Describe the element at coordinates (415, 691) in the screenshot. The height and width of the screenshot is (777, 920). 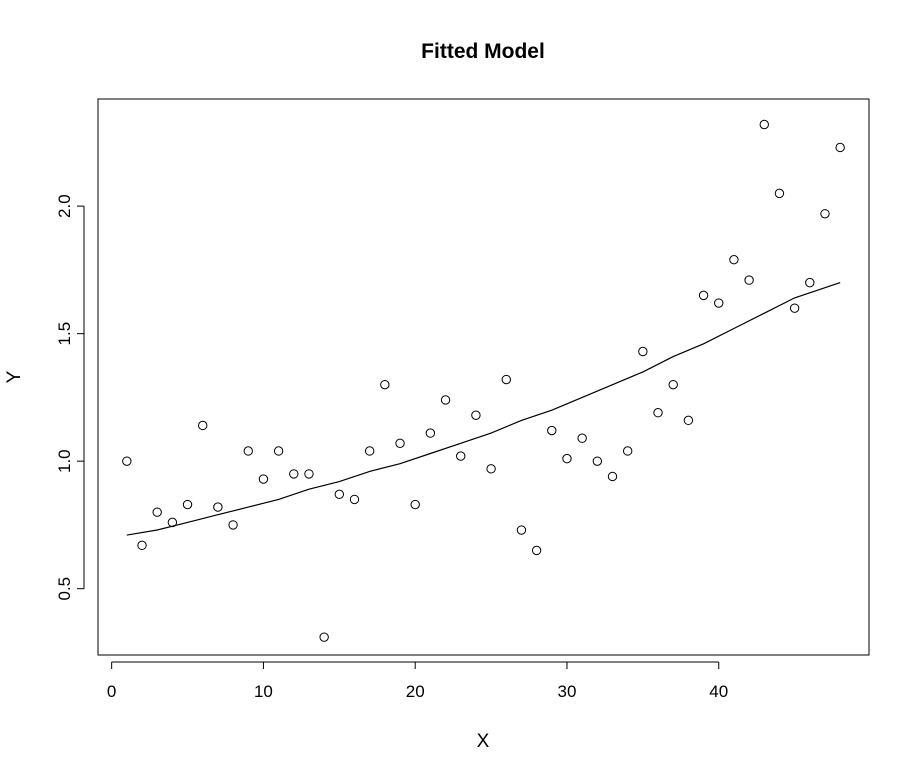
I see `x-tick-label: 20` at that location.